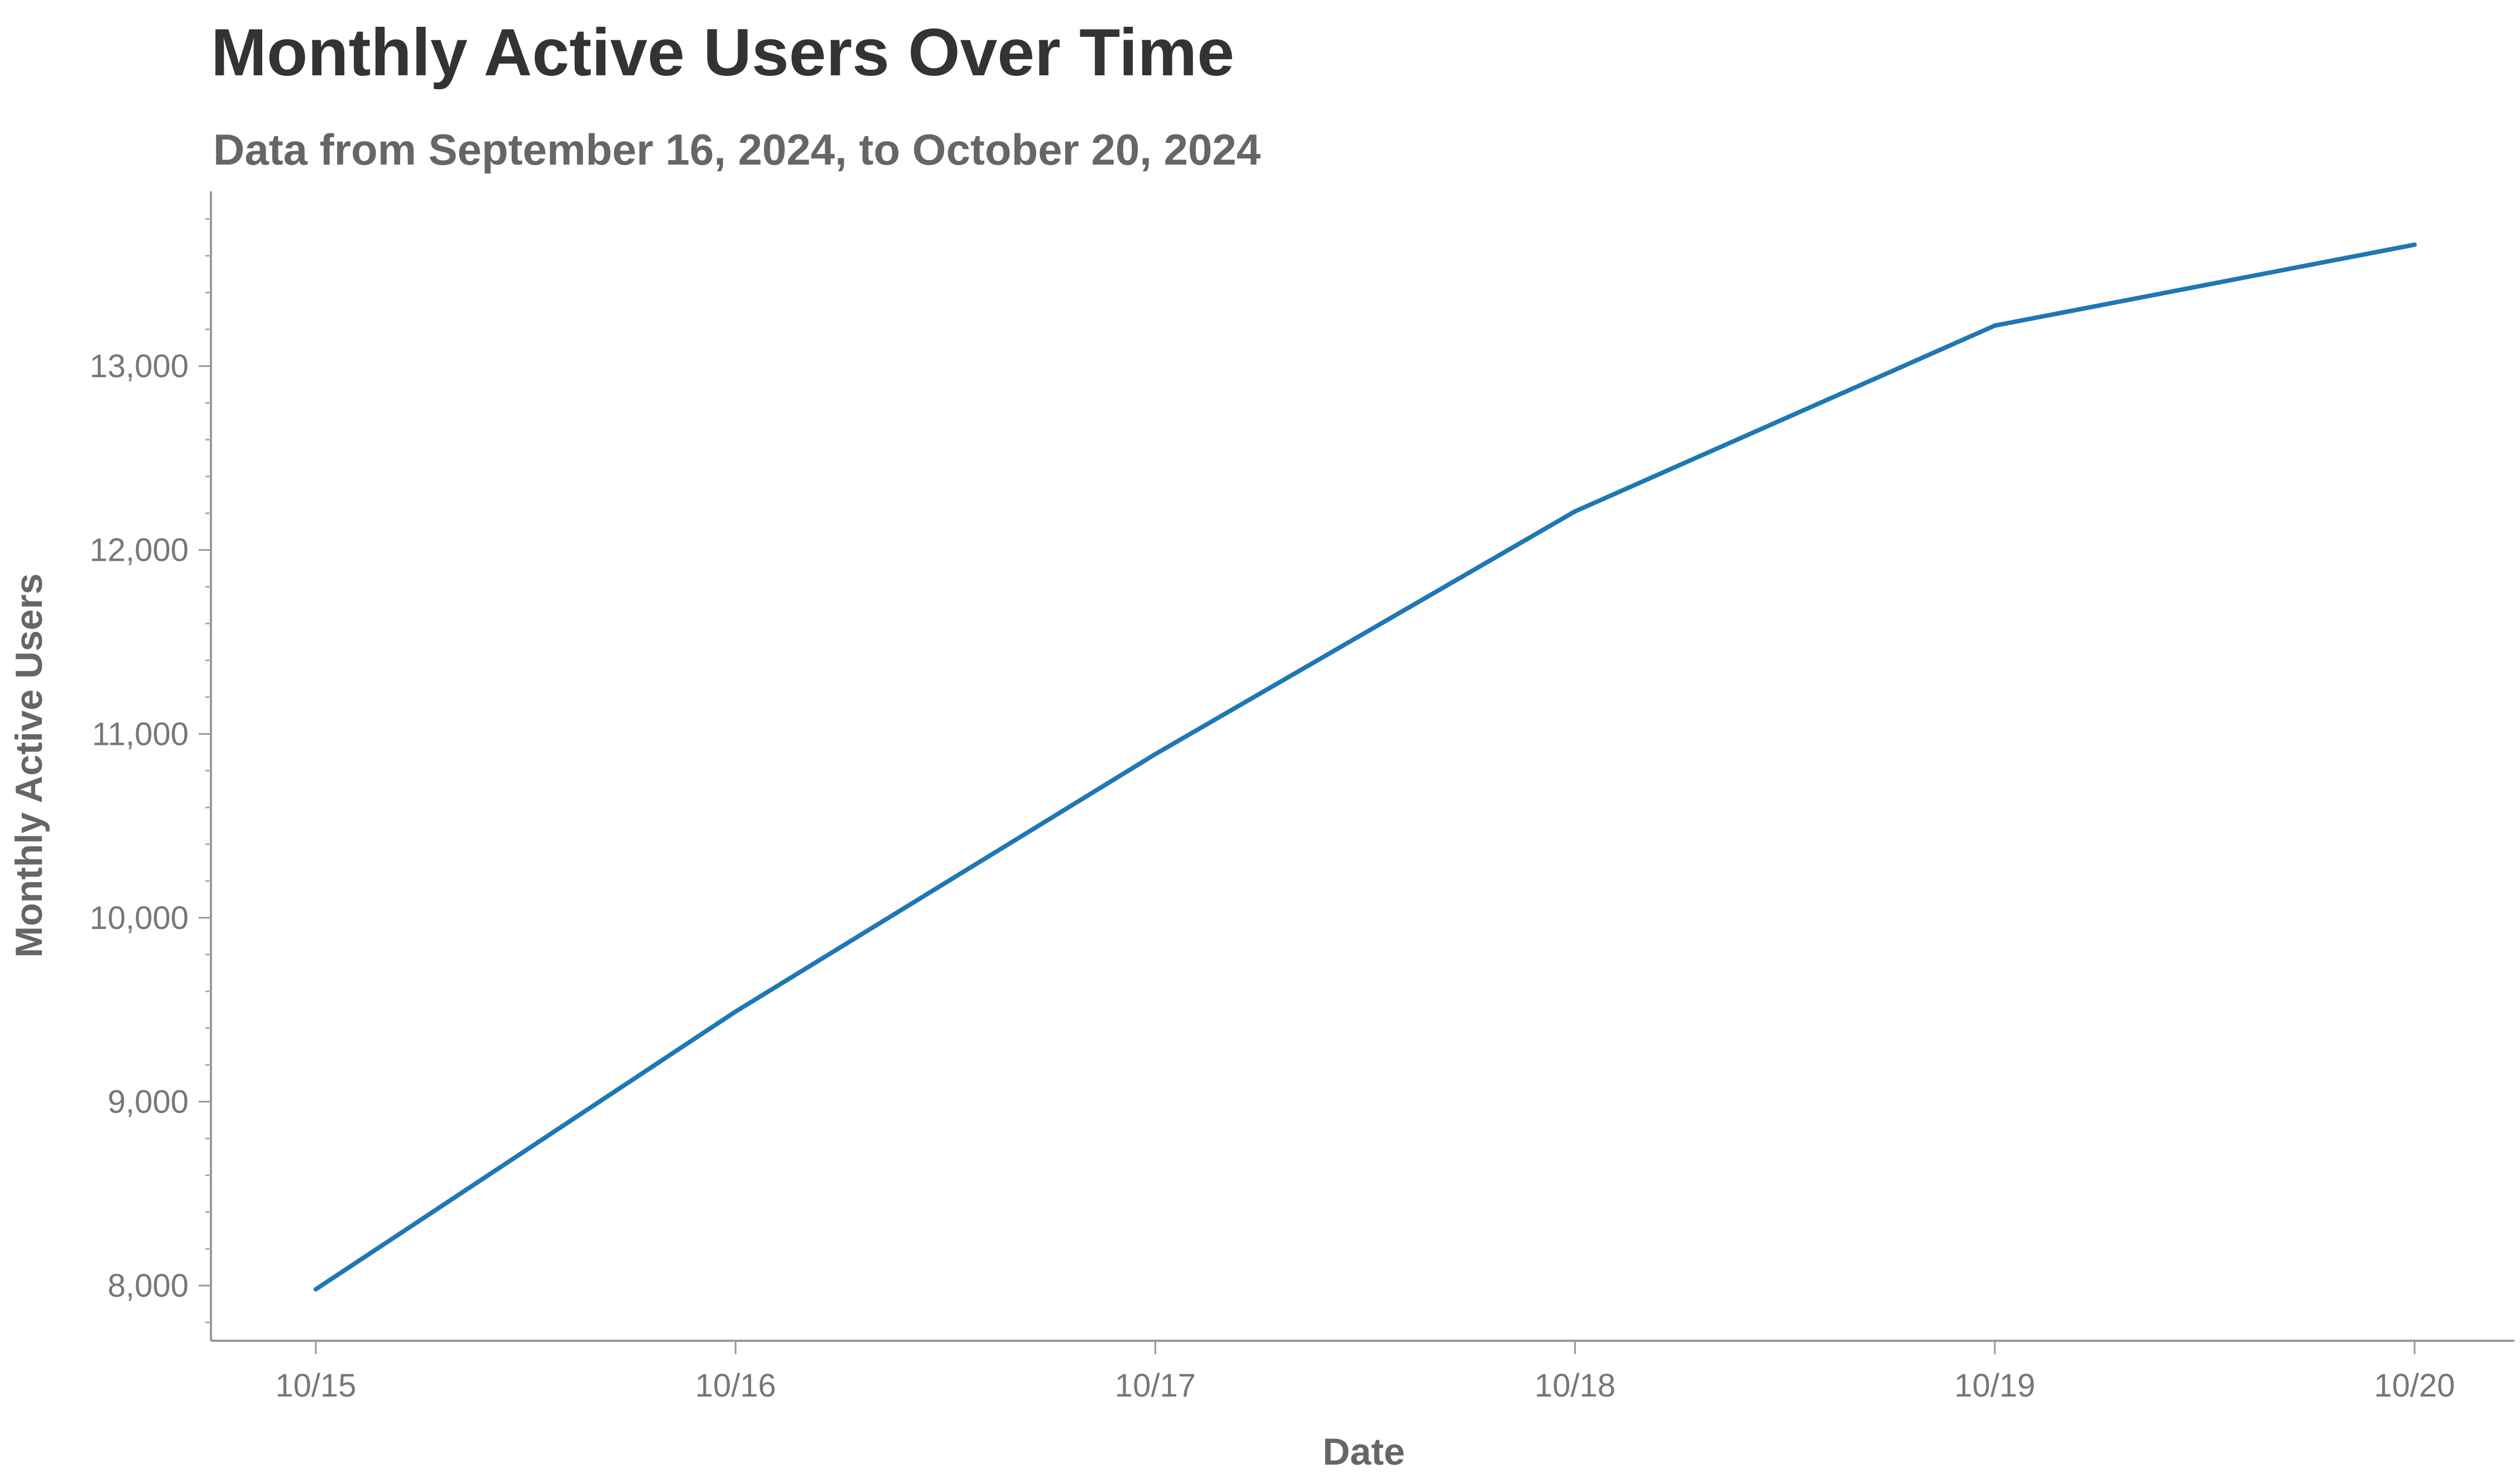 The width and height of the screenshot is (2520, 1473). I want to click on y-axis-label: Monthly Active Users, so click(29, 766).